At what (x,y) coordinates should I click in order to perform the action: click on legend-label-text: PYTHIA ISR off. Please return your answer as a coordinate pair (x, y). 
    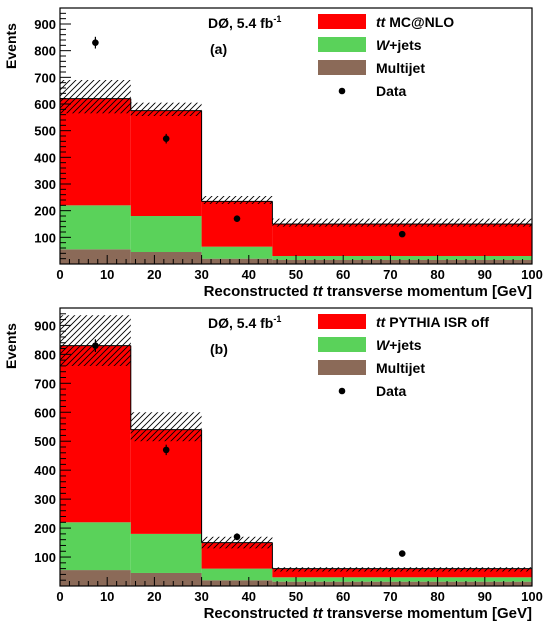
    Looking at the image, I should click on (437, 322).